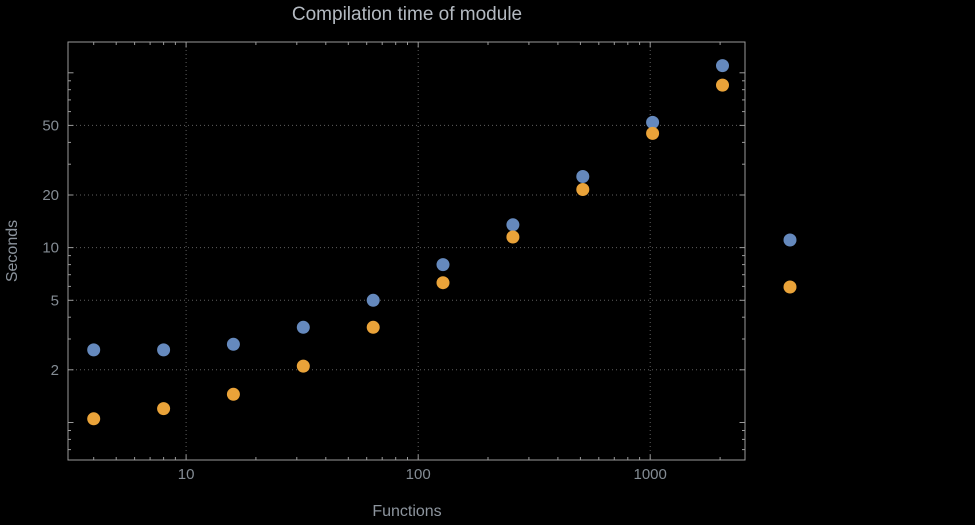 Image resolution: width=975 pixels, height=525 pixels. I want to click on point-orange-x8, so click(164, 409).